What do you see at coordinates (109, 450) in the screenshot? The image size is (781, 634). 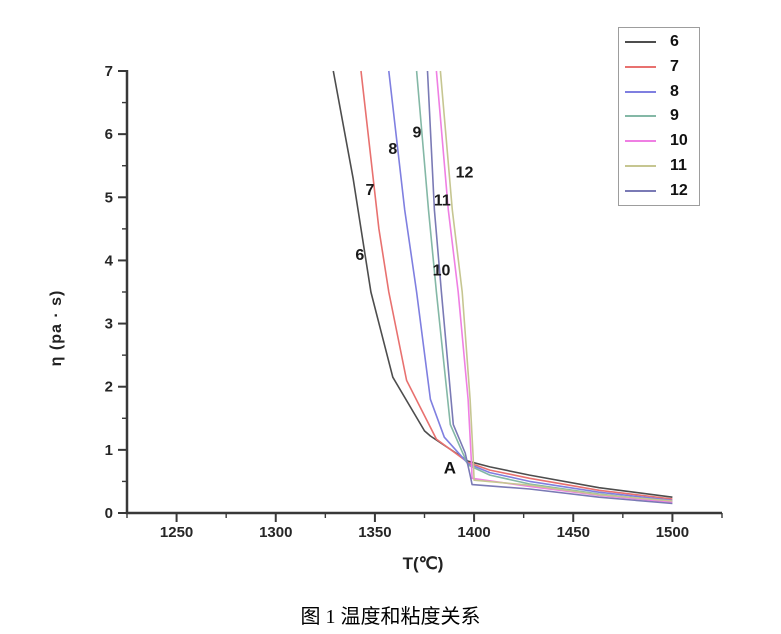 I see `y-tick-label: 1` at bounding box center [109, 450].